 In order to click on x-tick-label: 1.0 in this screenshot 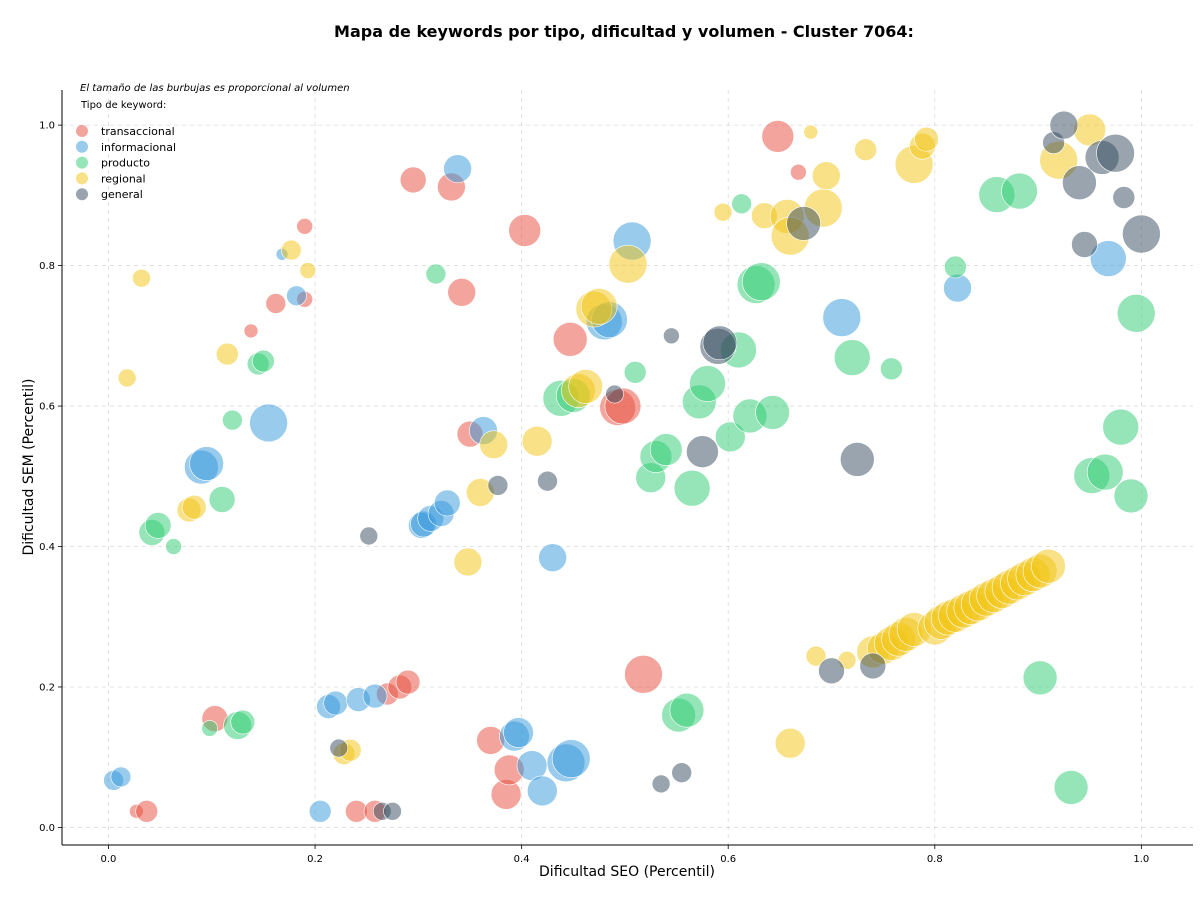, I will do `click(1141, 859)`.